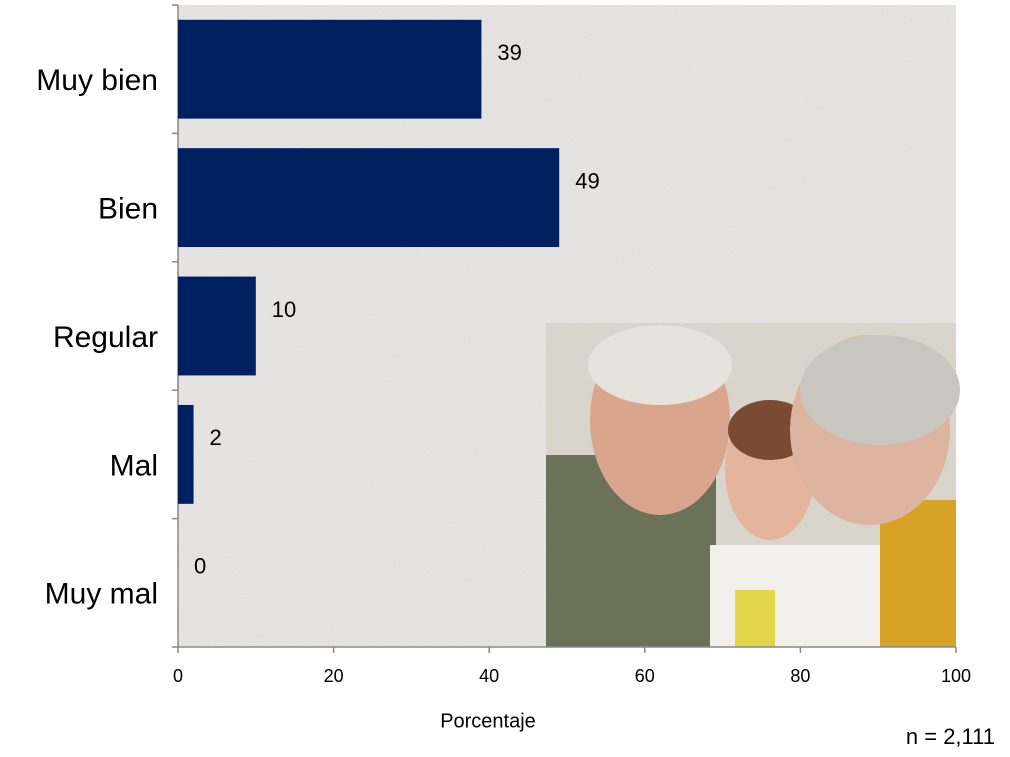 The image size is (1010, 757). What do you see at coordinates (284, 309) in the screenshot?
I see `data-label: 10` at bounding box center [284, 309].